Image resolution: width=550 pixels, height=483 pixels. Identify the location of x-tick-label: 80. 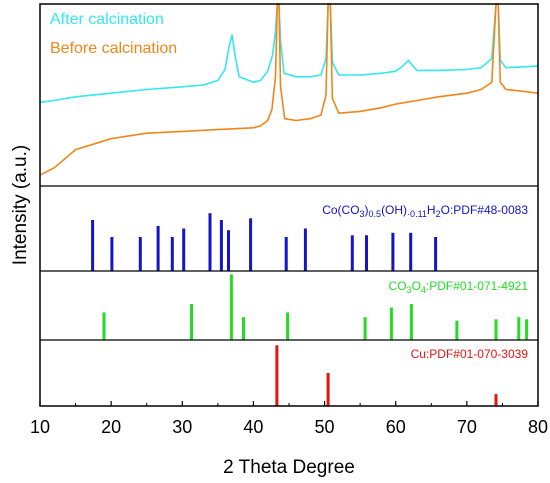
(538, 427).